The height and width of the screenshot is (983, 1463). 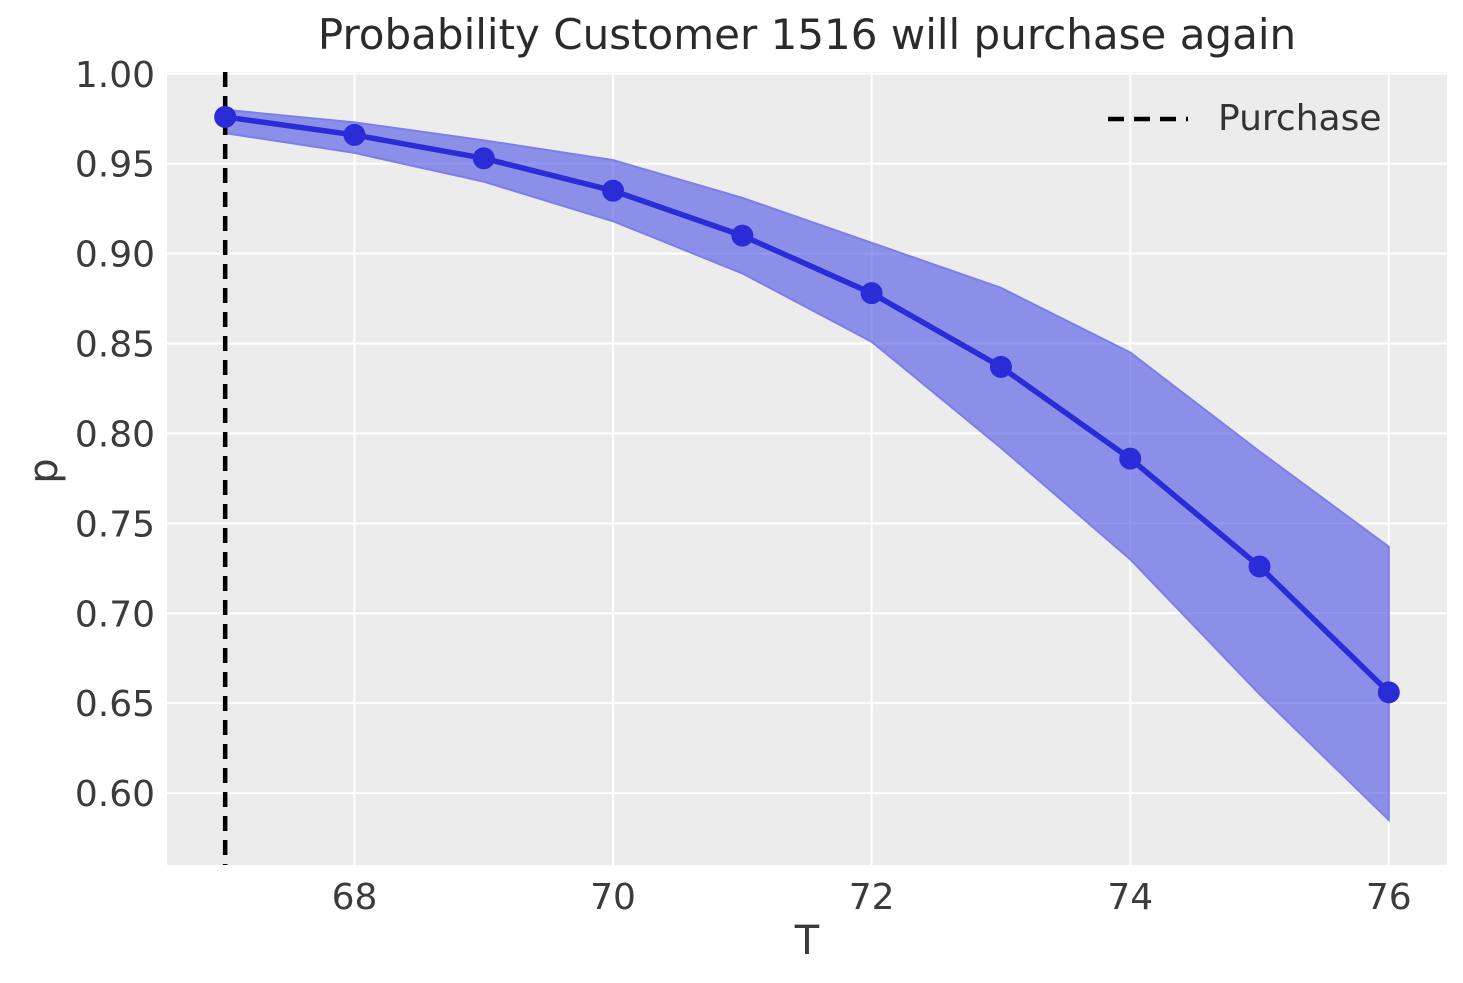 What do you see at coordinates (115, 255) in the screenshot?
I see `y-tick-label: 0.90` at bounding box center [115, 255].